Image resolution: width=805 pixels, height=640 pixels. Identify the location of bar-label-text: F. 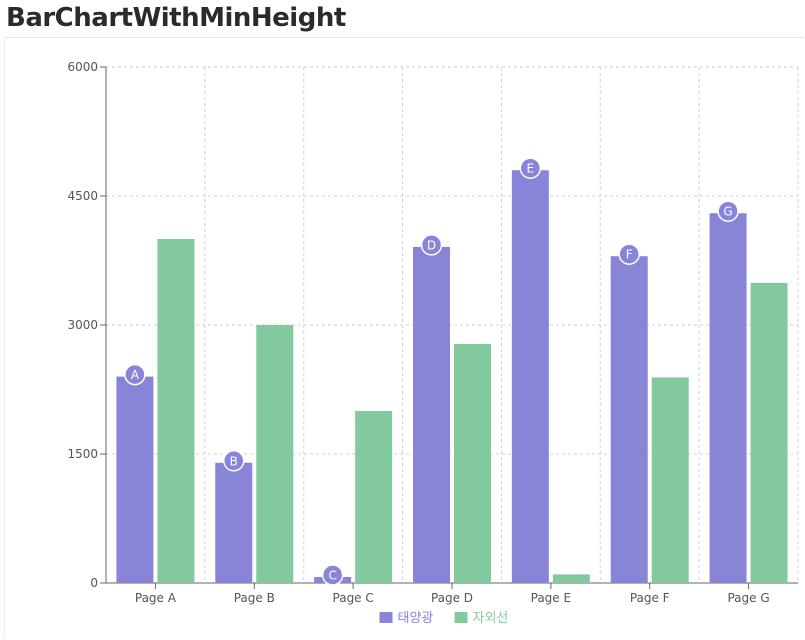
(629, 255).